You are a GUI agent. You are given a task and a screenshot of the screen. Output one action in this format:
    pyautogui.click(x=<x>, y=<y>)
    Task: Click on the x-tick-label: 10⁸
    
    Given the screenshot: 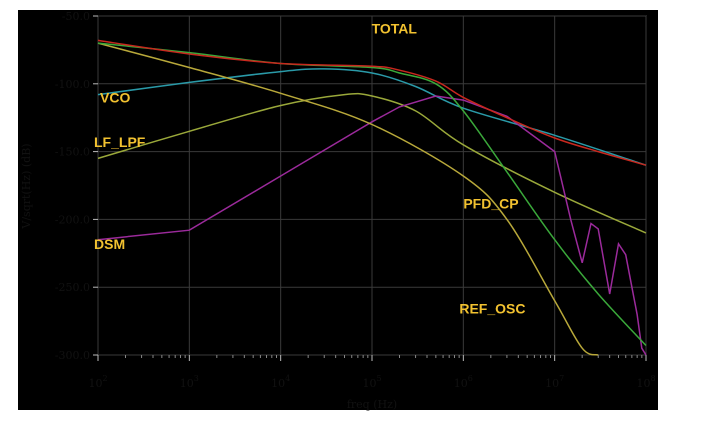 What is the action you would take?
    pyautogui.click(x=645, y=382)
    